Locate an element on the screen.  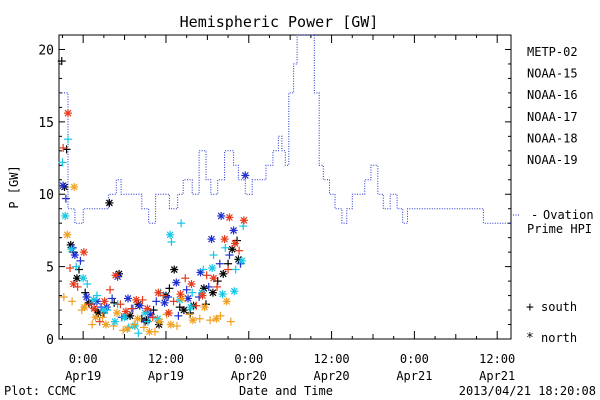
legend-south-symbol: + is located at coordinates (530, 307).